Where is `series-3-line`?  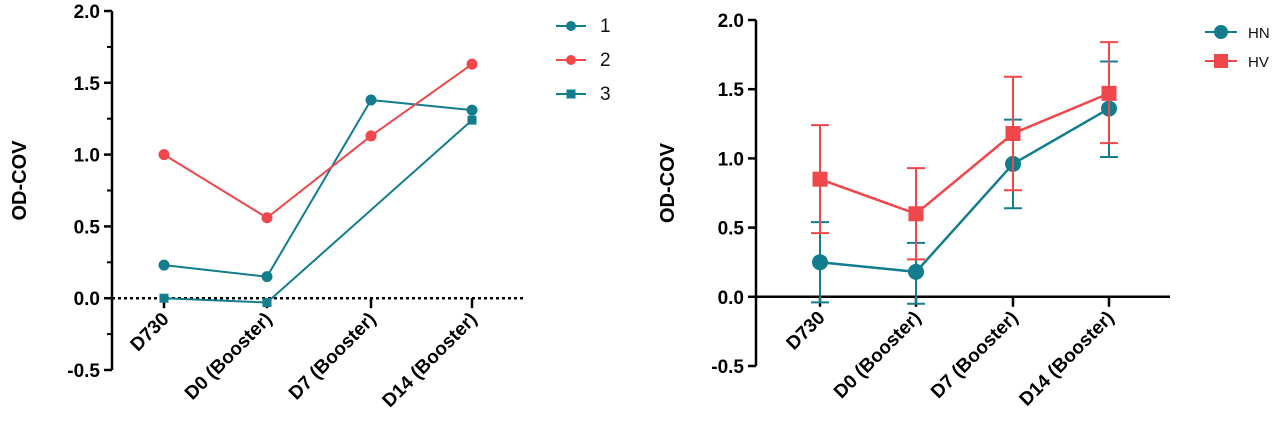 series-3-line is located at coordinates (318, 211).